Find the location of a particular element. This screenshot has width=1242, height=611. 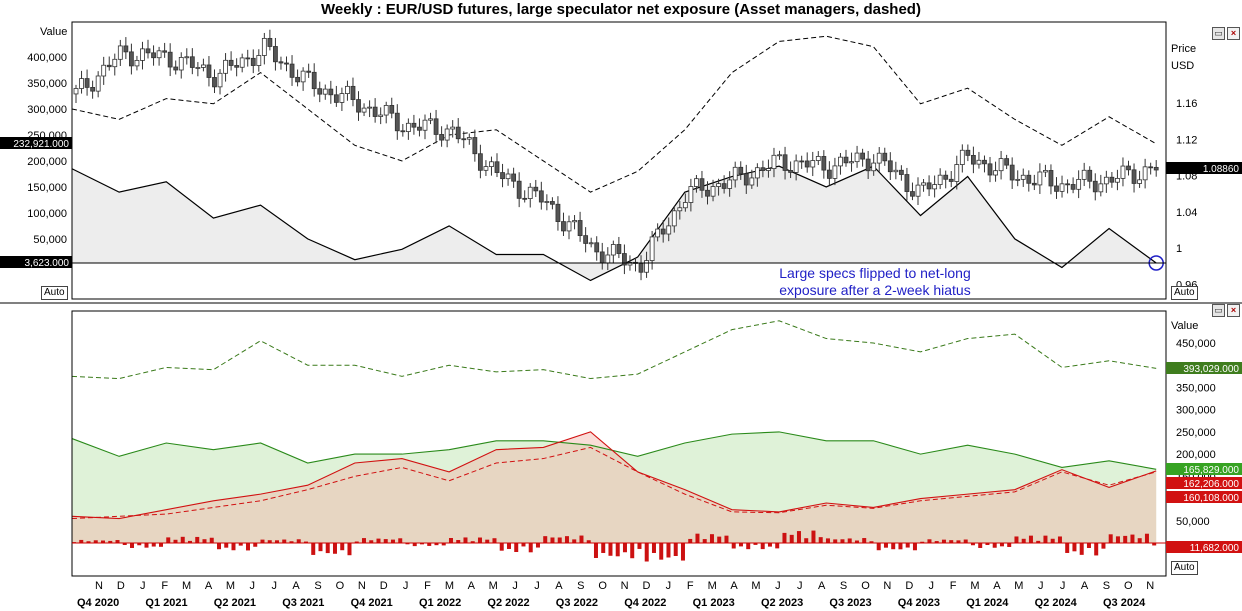

quarter-label: Q2 2024 is located at coordinates (1056, 603).